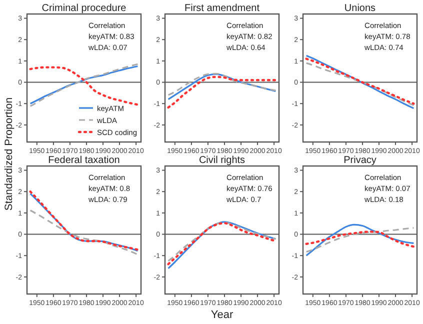 The width and height of the screenshot is (423, 324). I want to click on chart-title: Federal taxation, so click(84, 160).